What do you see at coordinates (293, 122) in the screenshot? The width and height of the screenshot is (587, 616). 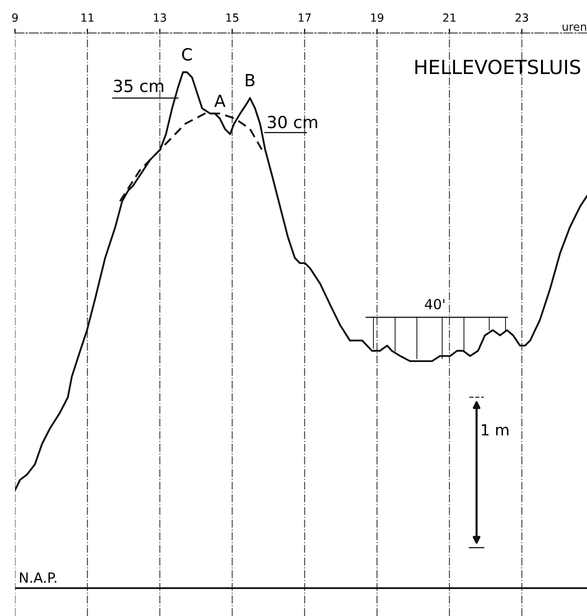 I see `annotation: 30 cm` at bounding box center [293, 122].